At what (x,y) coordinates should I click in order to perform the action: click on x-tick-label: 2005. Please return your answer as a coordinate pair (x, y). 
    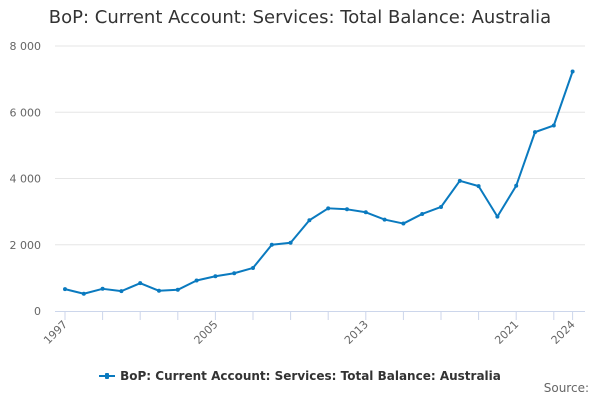
    Looking at the image, I should click on (206, 332).